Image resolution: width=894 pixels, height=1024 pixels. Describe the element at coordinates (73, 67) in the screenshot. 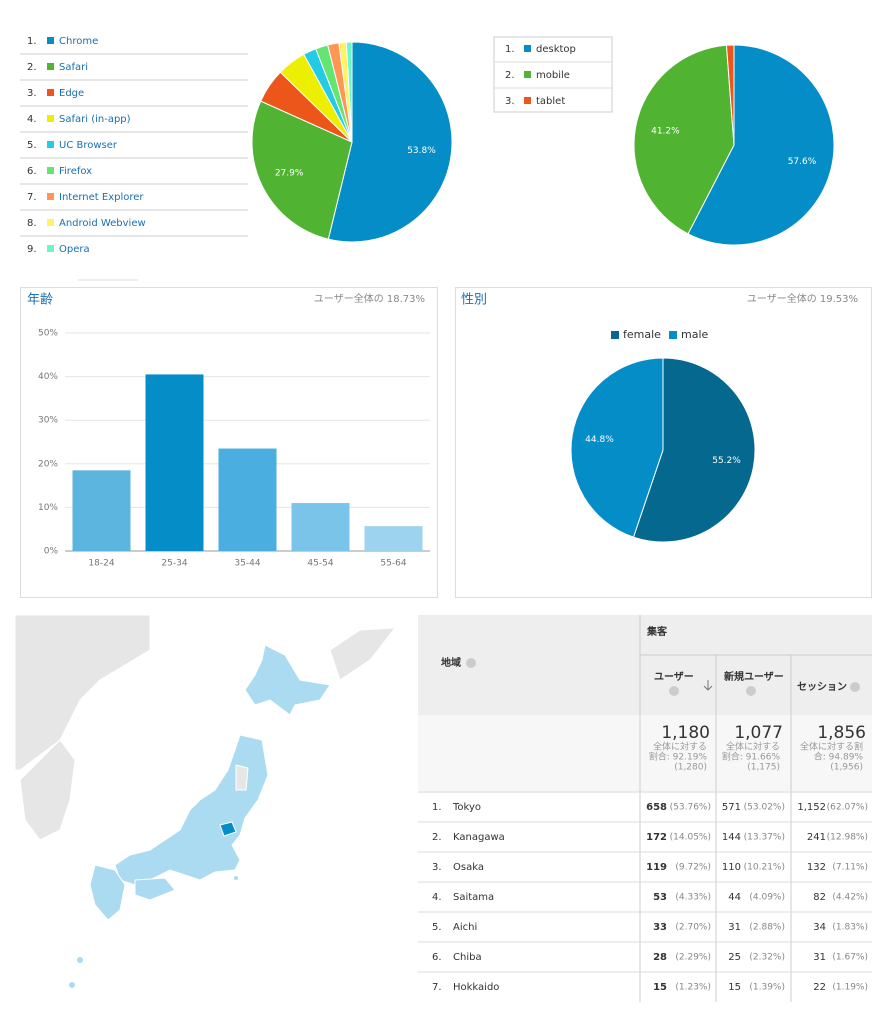

I see `legend-item: Safari` at that location.